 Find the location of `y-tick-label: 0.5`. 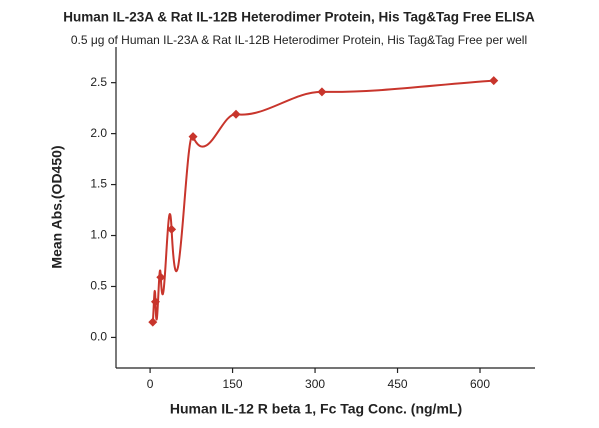

y-tick-label: 0.5 is located at coordinates (98, 286).